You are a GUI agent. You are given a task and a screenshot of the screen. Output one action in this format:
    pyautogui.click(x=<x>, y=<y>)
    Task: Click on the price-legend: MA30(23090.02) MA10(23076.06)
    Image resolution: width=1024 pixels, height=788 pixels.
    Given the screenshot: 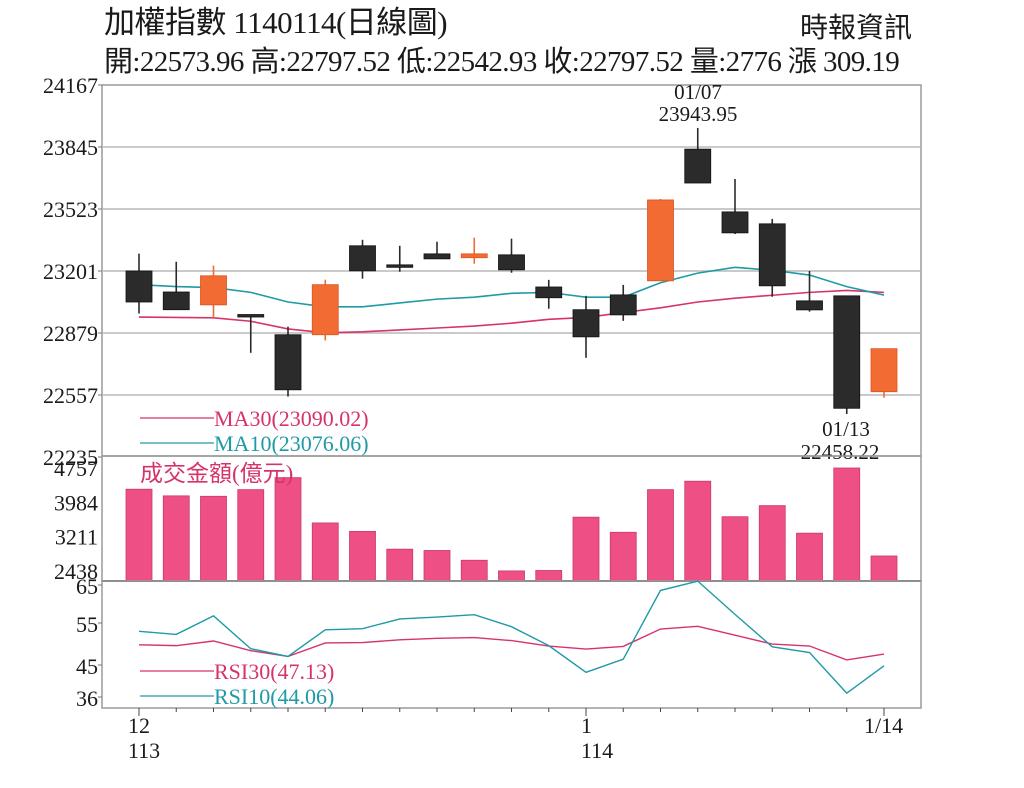 What is the action you would take?
    pyautogui.click(x=254, y=431)
    